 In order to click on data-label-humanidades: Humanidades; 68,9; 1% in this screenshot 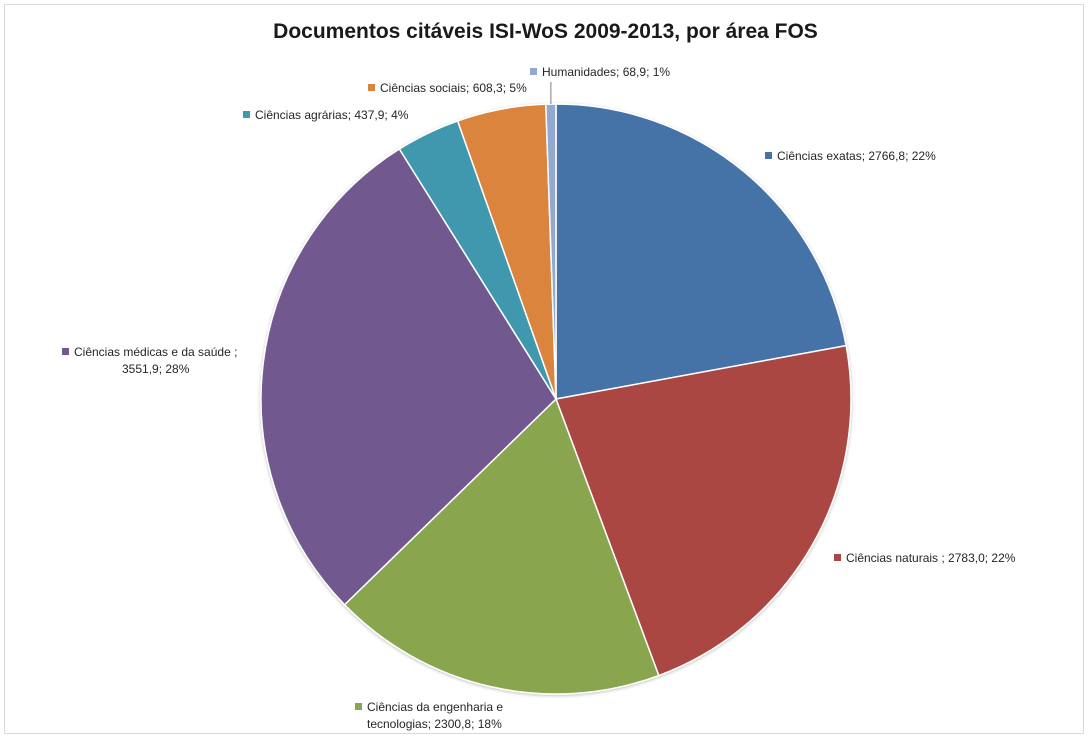, I will do `click(600, 72)`.